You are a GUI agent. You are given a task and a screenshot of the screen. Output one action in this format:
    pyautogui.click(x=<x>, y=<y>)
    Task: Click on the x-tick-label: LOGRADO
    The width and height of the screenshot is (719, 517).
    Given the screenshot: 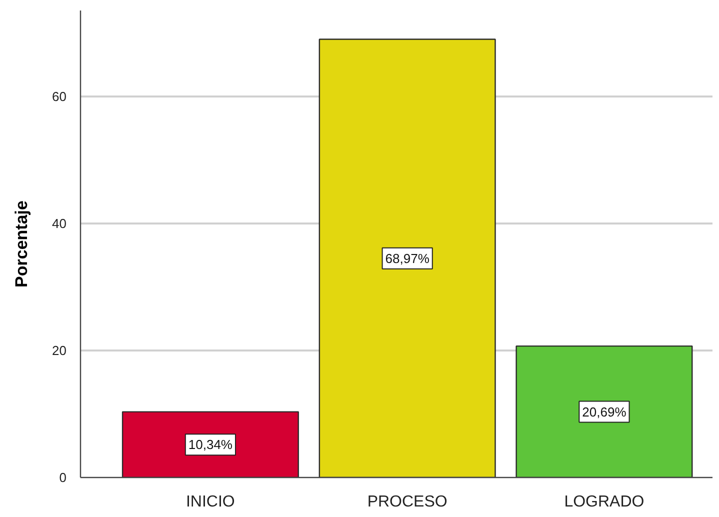 What is the action you would take?
    pyautogui.click(x=604, y=502)
    